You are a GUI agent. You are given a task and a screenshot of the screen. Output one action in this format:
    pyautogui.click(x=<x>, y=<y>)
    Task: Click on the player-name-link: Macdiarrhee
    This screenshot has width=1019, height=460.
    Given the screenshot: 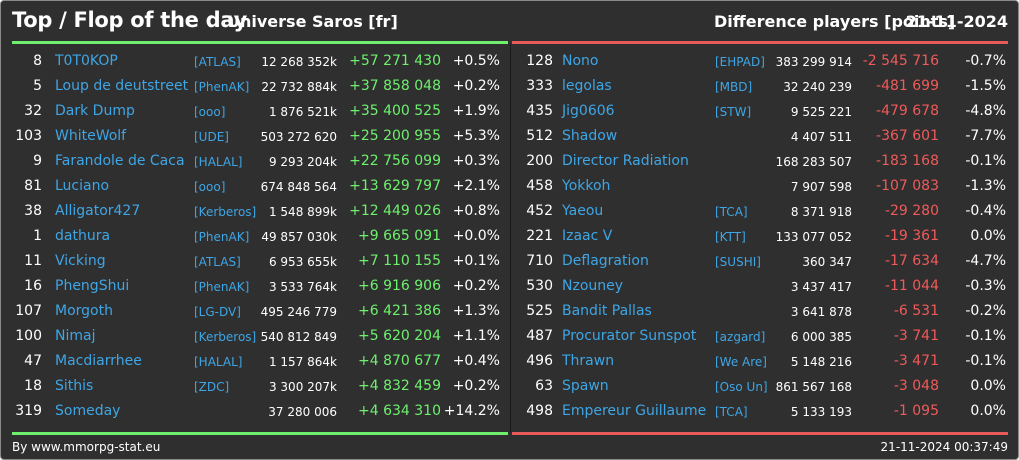 What is the action you would take?
    pyautogui.click(x=98, y=361)
    